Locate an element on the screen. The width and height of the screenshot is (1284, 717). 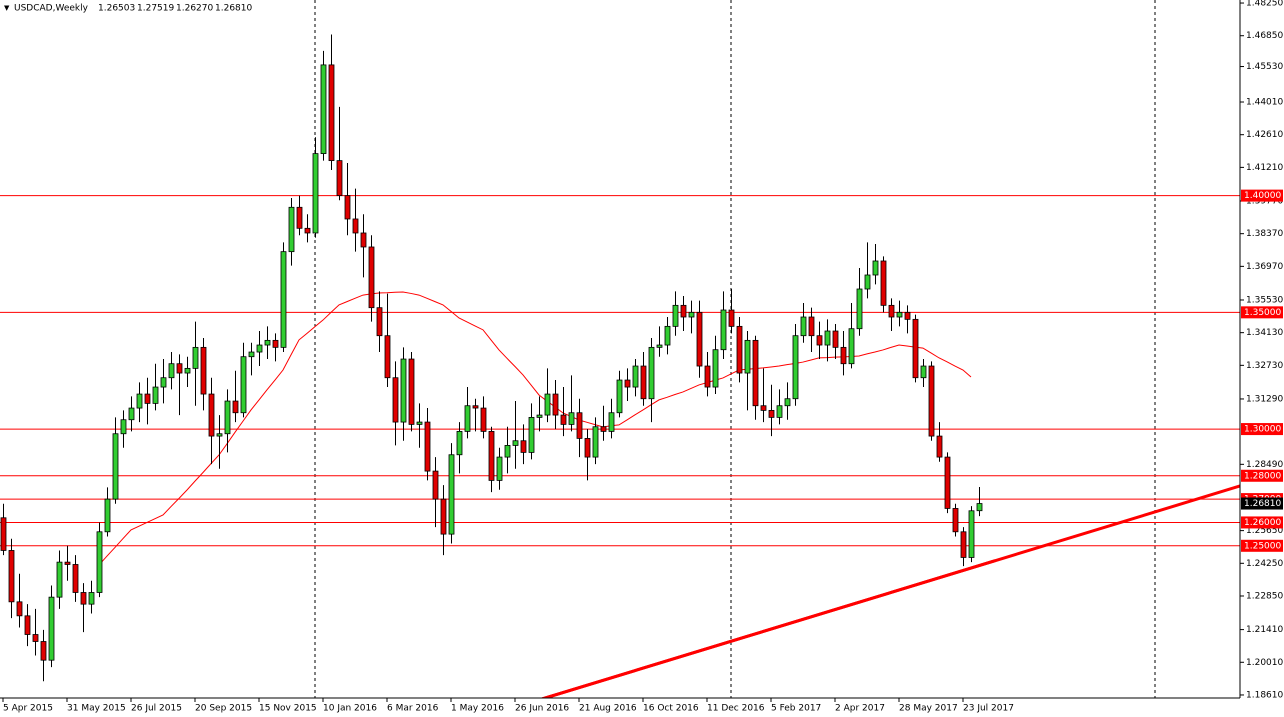
x-tick-label: 2 Apr 2017 is located at coordinates (860, 709).